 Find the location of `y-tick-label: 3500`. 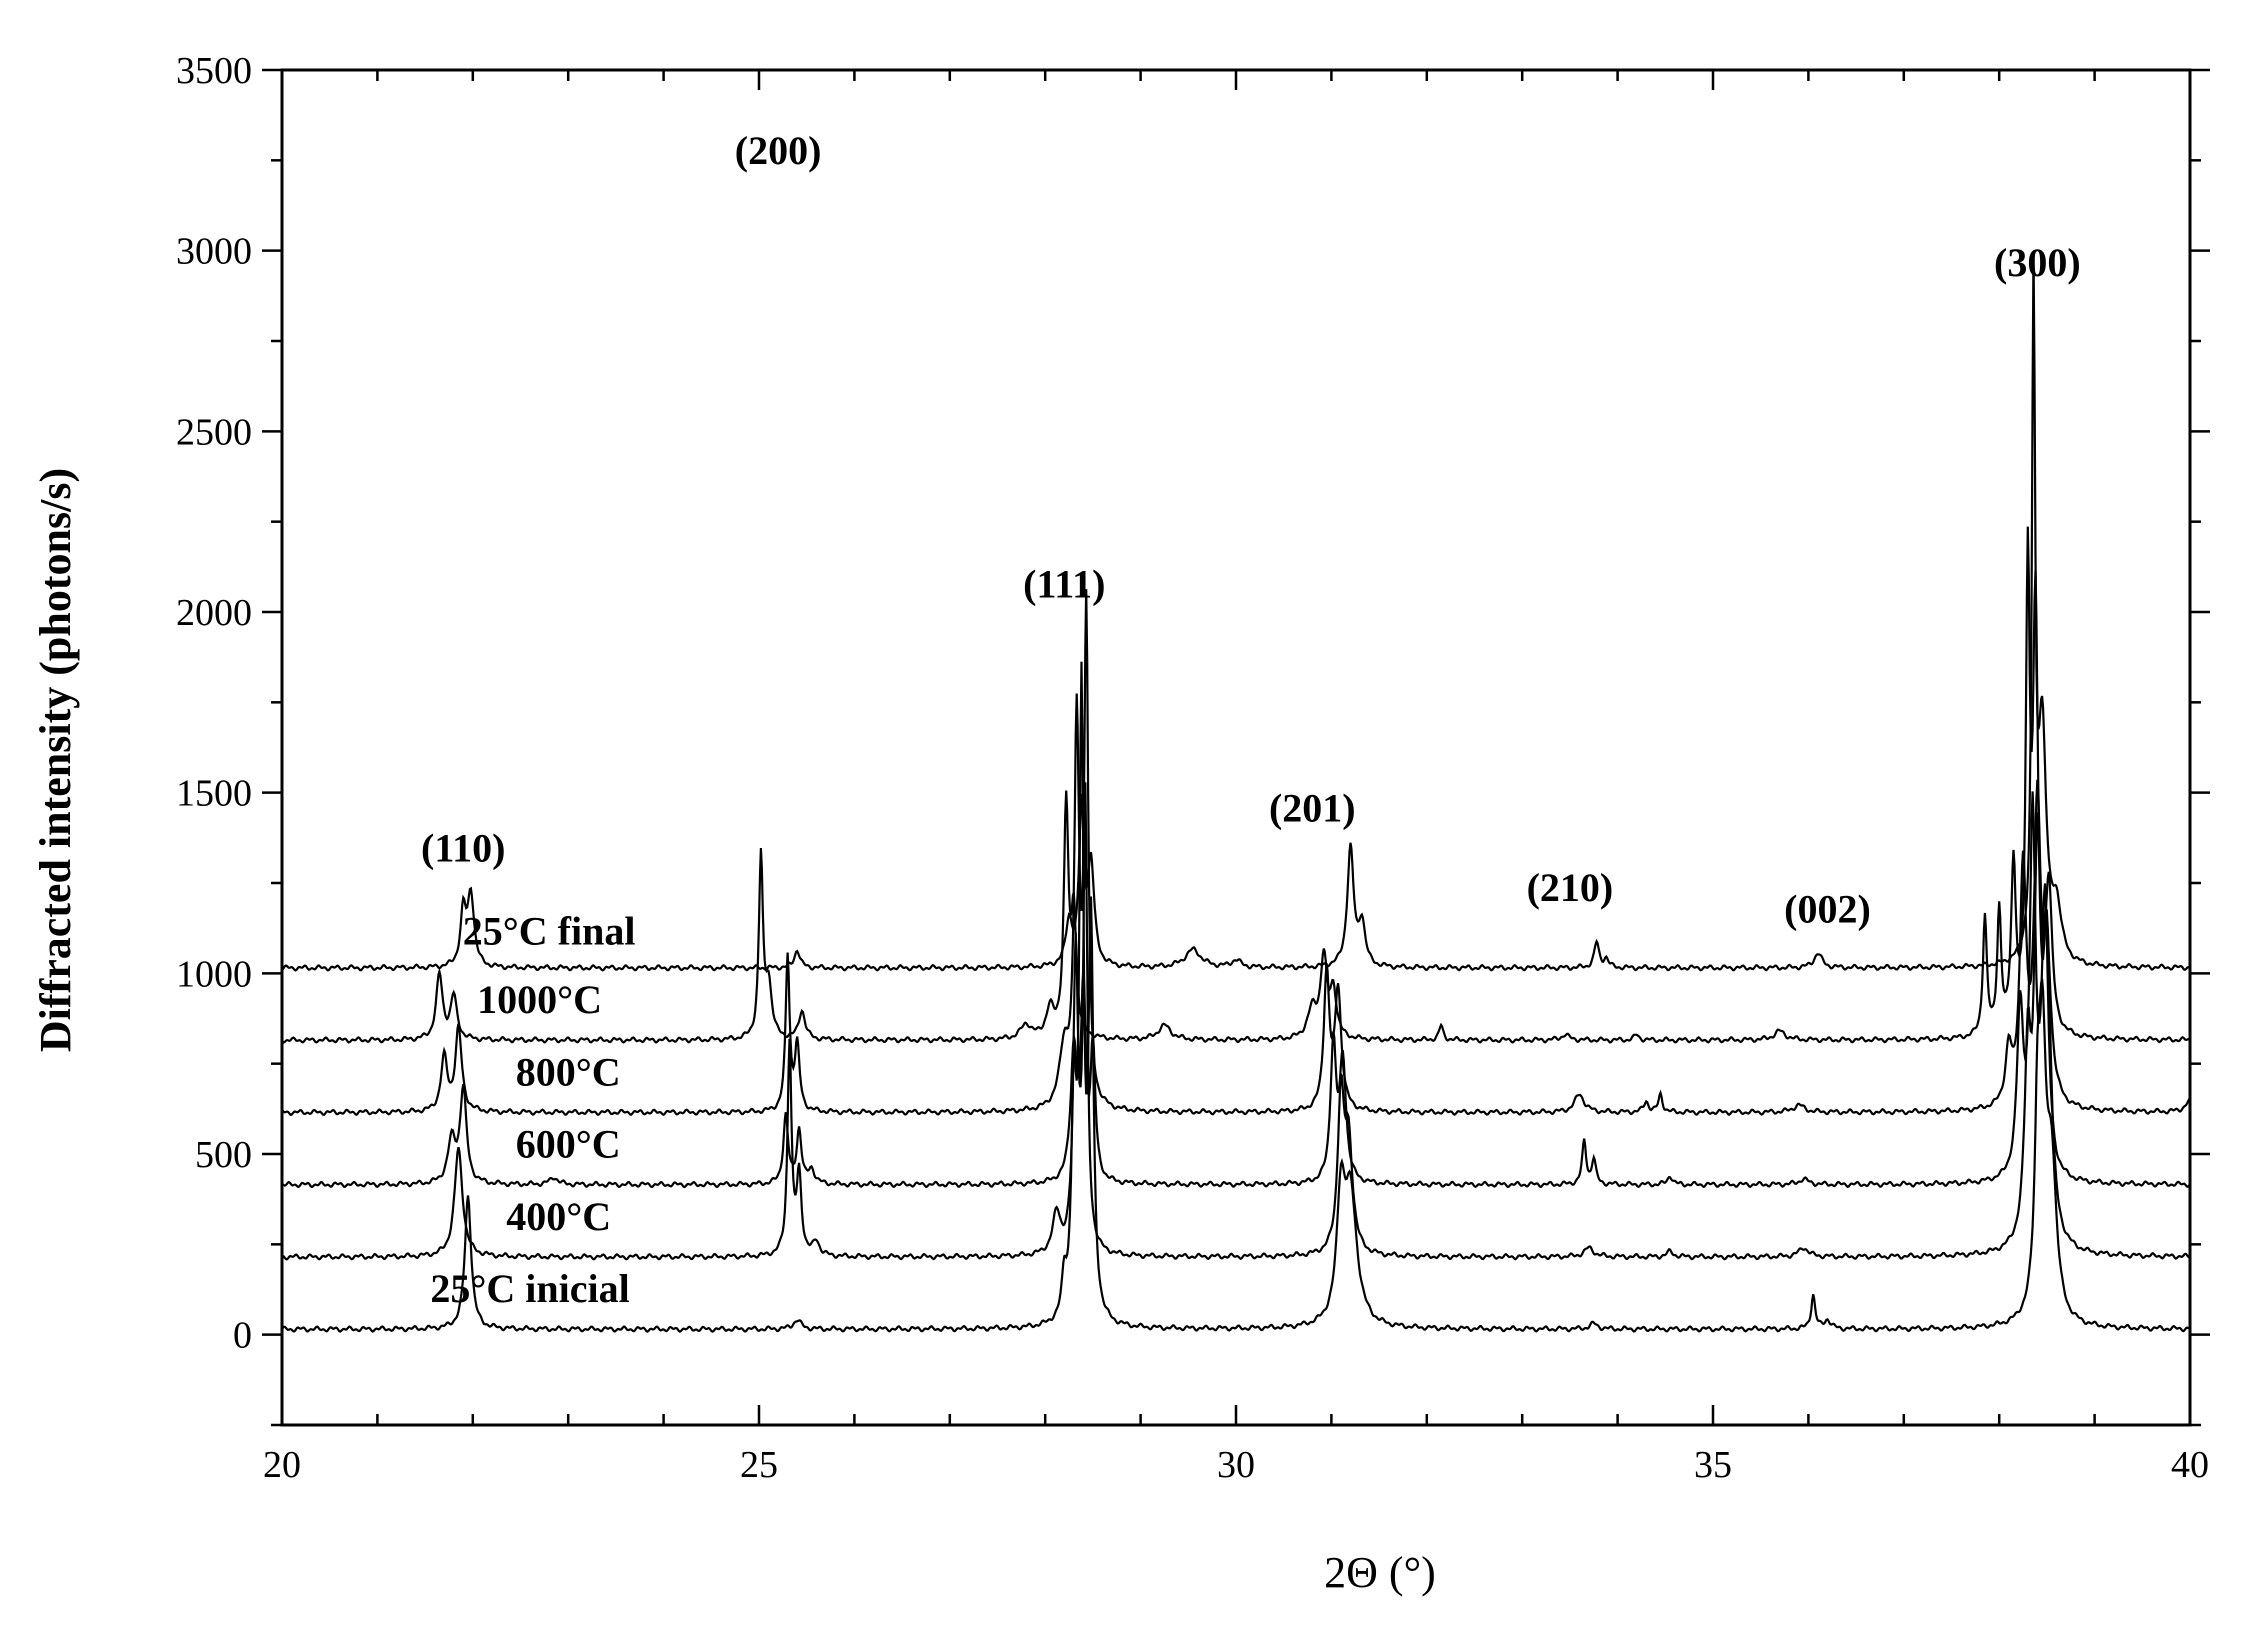

y-tick-label: 3500 is located at coordinates (214, 71).